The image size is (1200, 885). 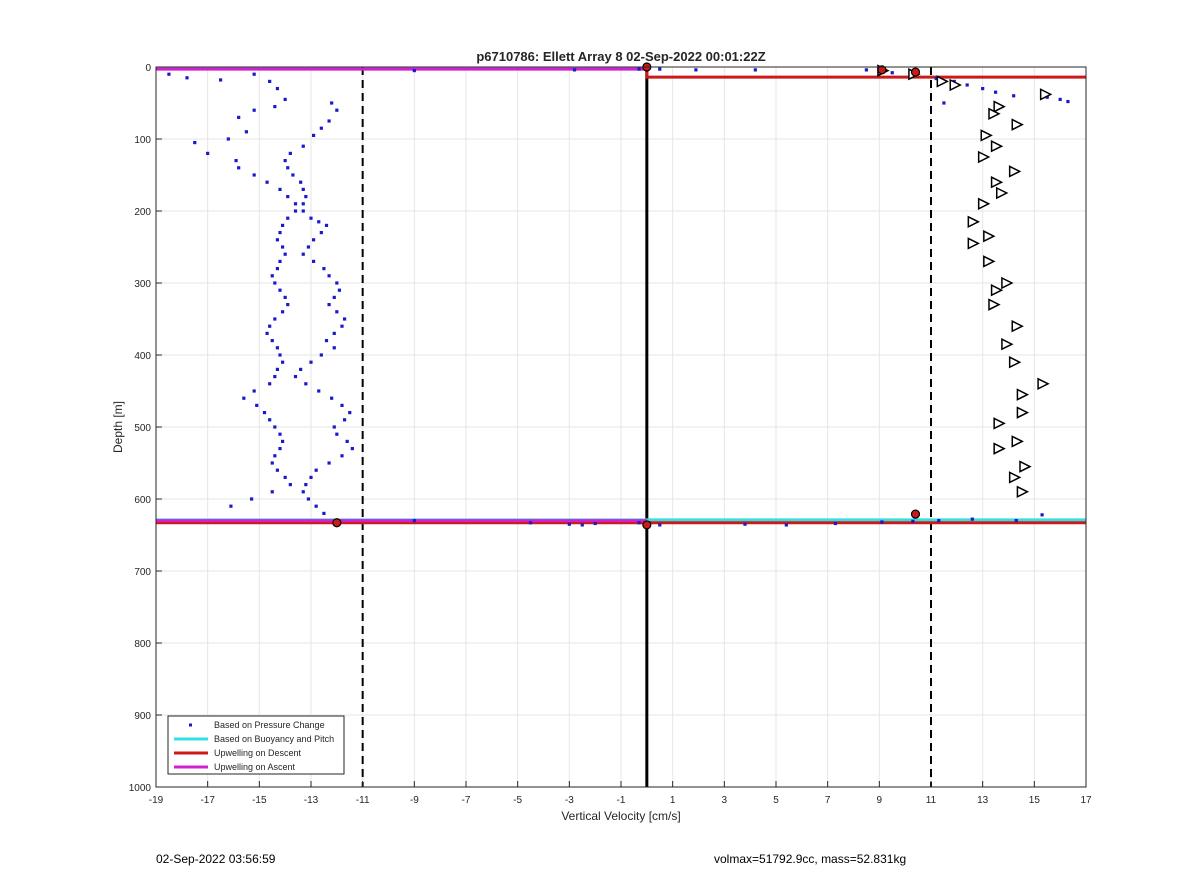 I want to click on footer-timestamp: 02-Sep-2022 03:56:59, so click(x=216, y=859).